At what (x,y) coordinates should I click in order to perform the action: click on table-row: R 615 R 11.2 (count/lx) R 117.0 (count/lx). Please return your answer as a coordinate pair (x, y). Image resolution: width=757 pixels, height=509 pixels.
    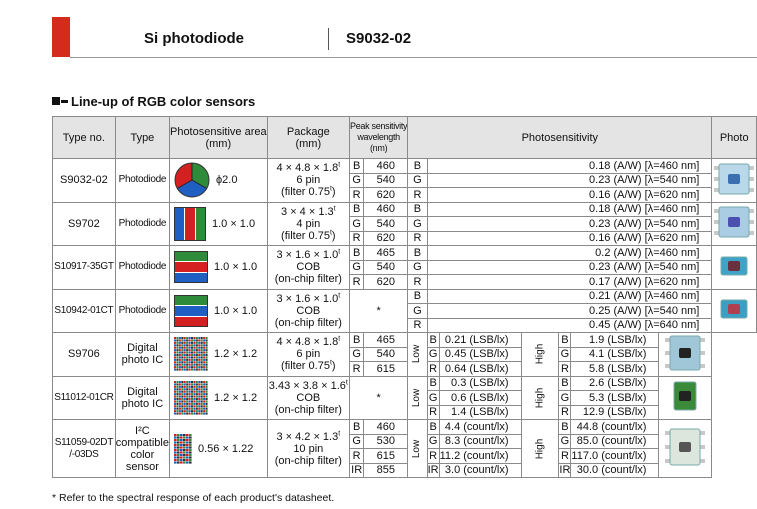
    Looking at the image, I should click on (405, 456).